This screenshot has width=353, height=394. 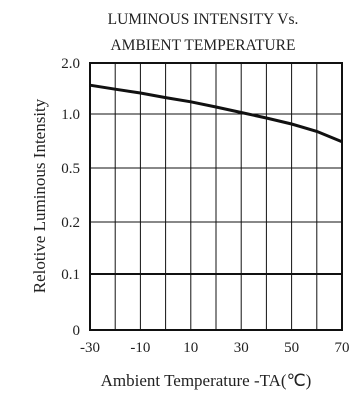 What do you see at coordinates (140, 348) in the screenshot?
I see `x-tick-label: -10` at bounding box center [140, 348].